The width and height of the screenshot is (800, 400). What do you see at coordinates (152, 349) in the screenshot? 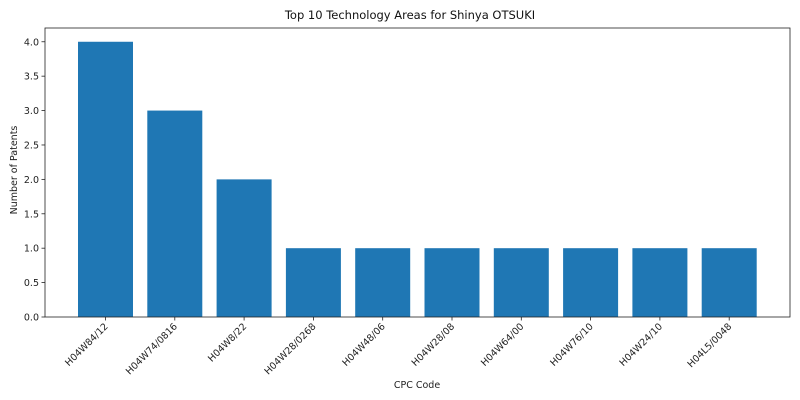
I see `x-tick-label-1: H04W74/0816` at bounding box center [152, 349].